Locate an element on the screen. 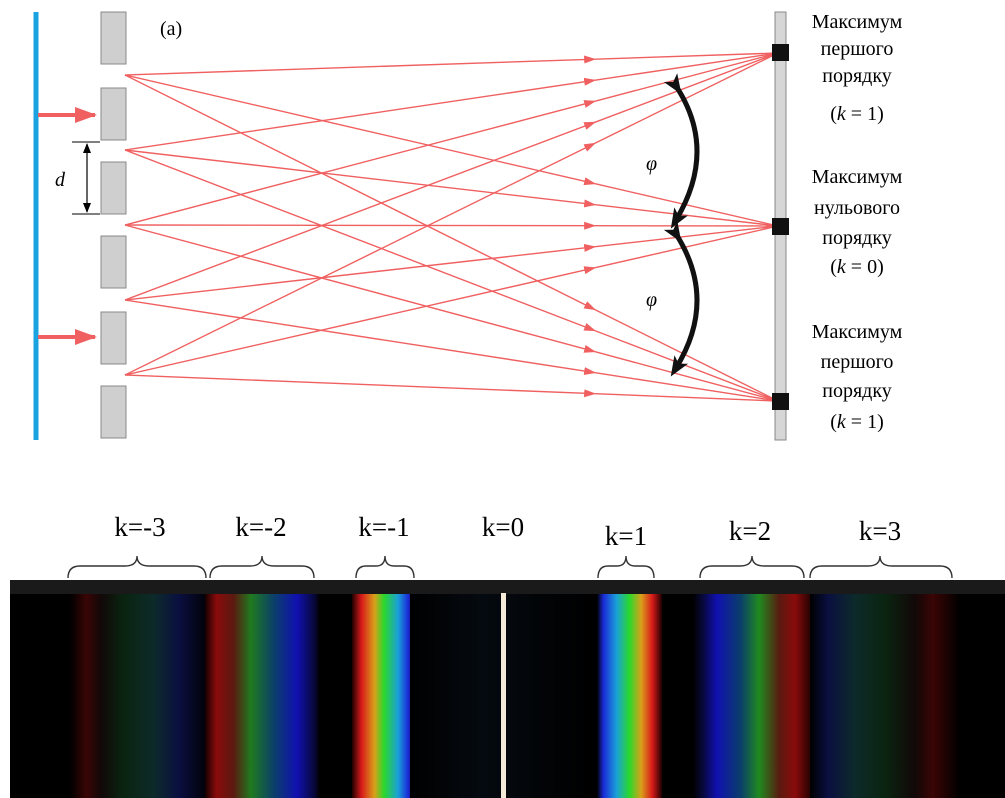 The height and width of the screenshot is (798, 1005). angle-arcs: φ φ is located at coordinates (673, 225).